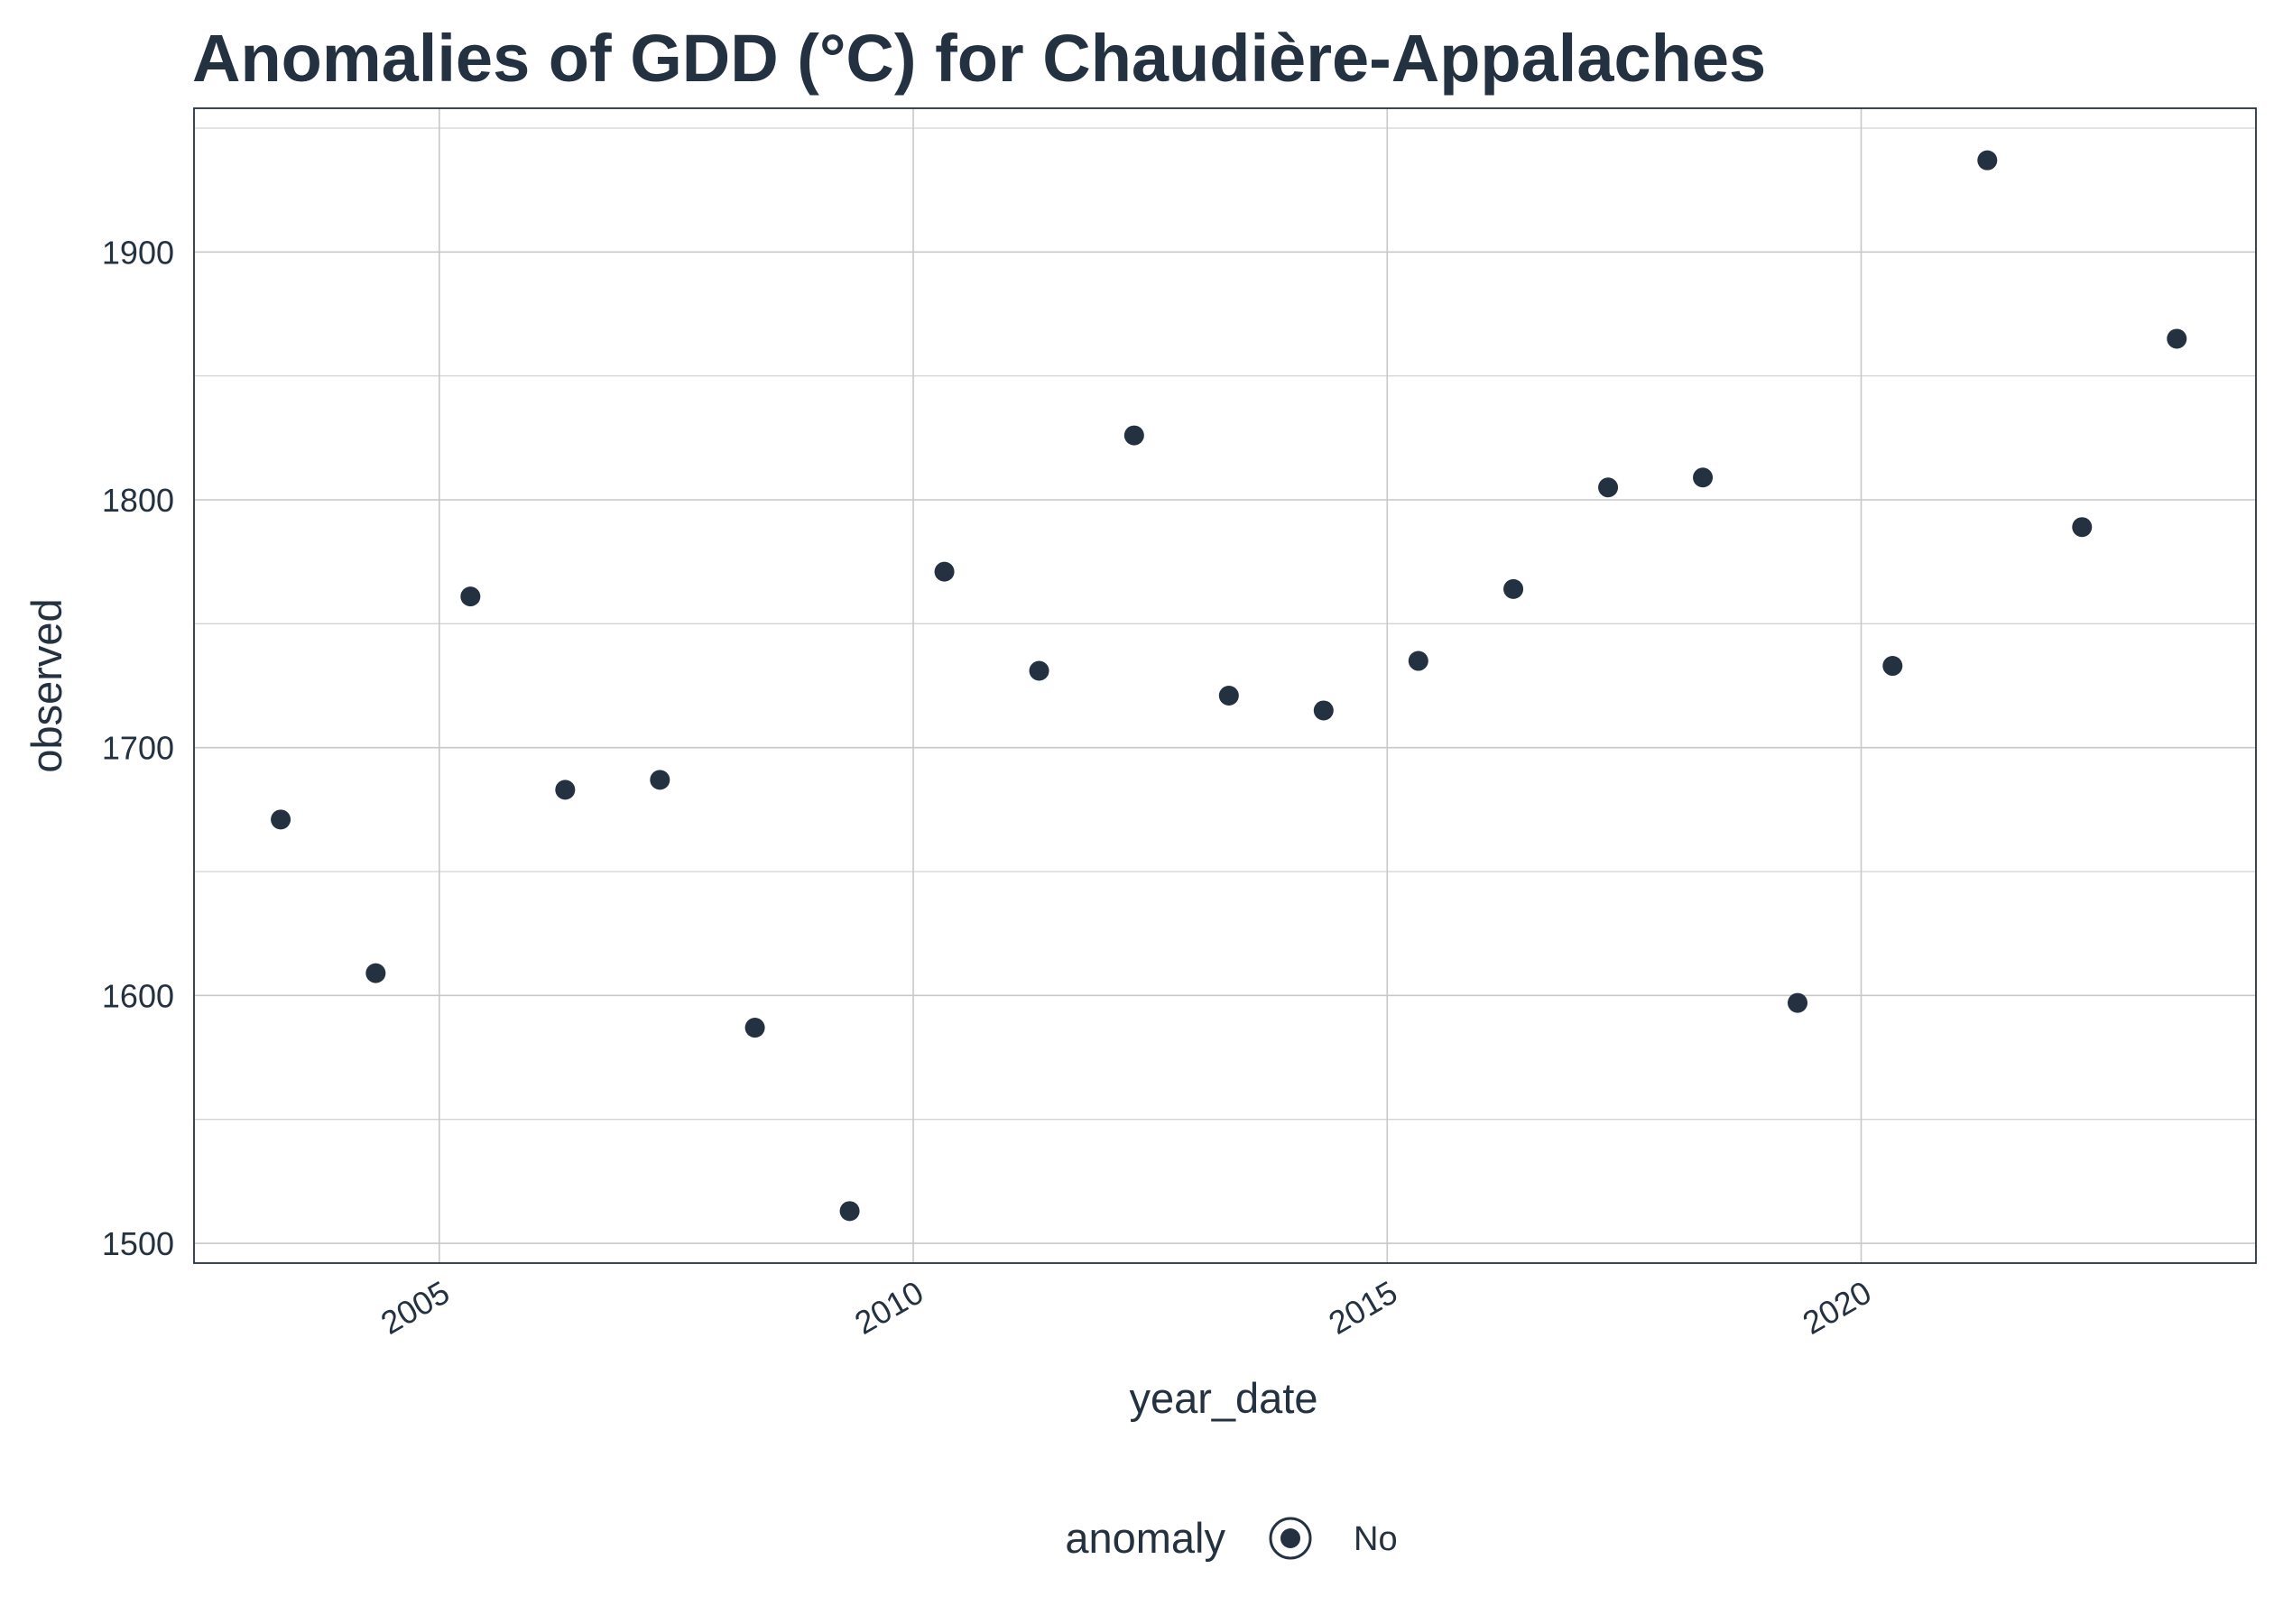  I want to click on y-tick-label: 1800, so click(138, 501).